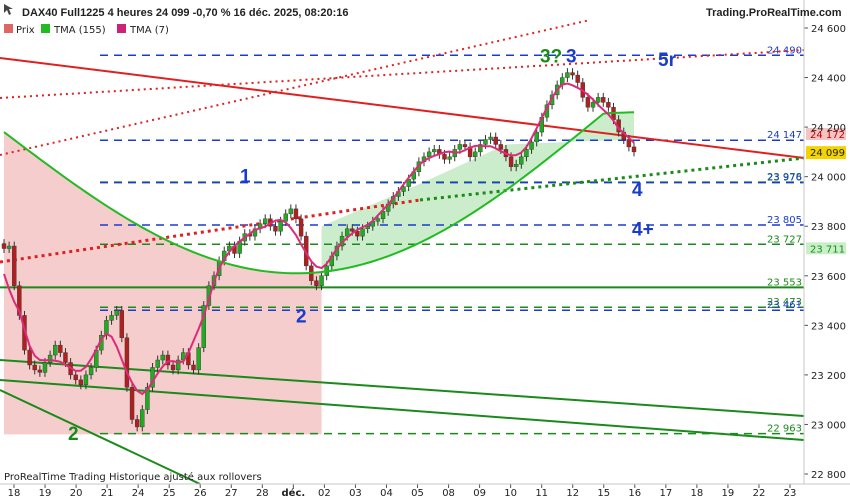  What do you see at coordinates (784, 282) in the screenshot?
I see `price-level-label: 23 553` at bounding box center [784, 282].